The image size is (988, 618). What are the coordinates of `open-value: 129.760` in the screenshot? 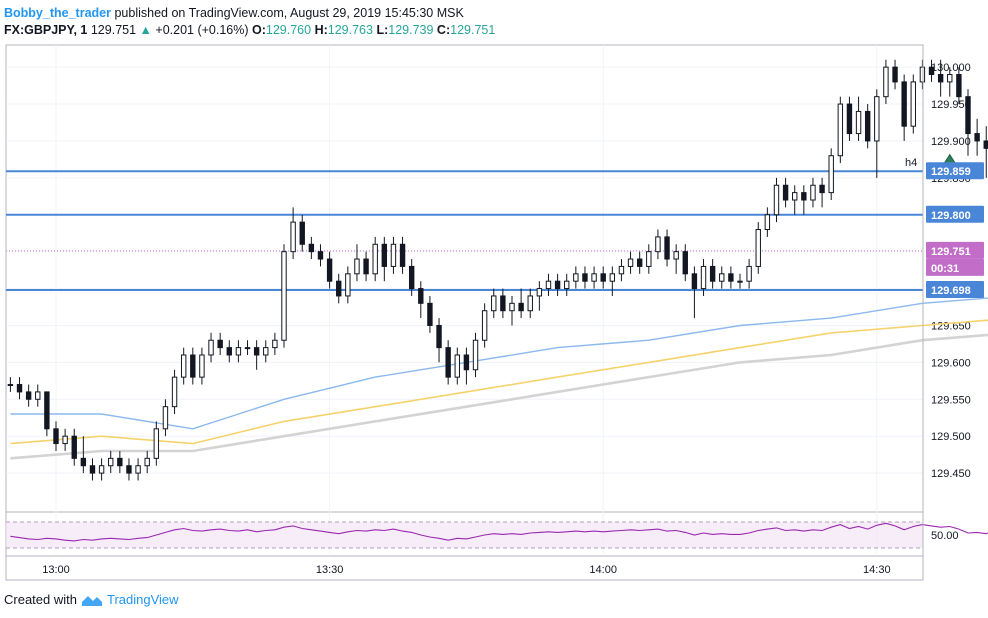 It's located at (288, 30).